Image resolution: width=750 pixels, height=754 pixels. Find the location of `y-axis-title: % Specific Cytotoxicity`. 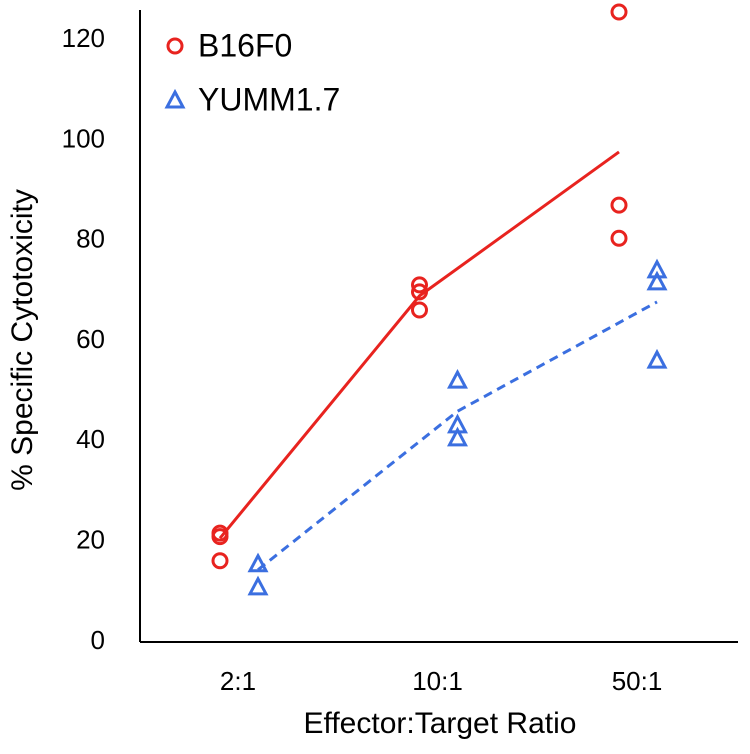

y-axis-title: % Specific Cytotoxicity is located at coordinates (22, 340).